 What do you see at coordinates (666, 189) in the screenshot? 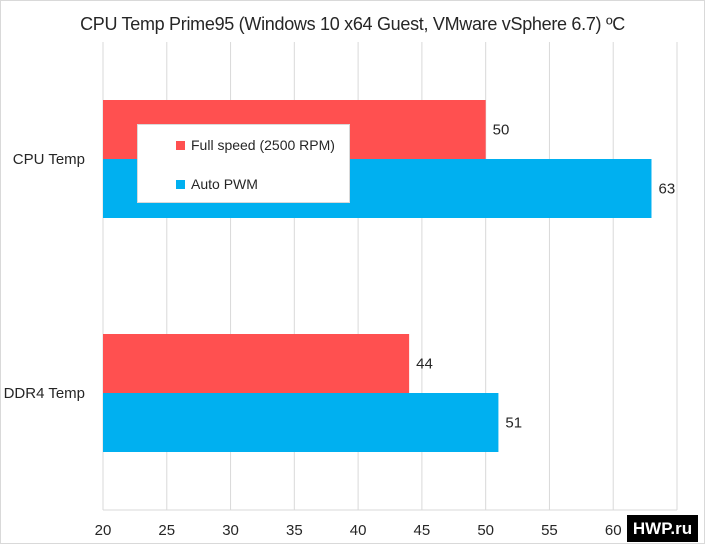
I see `data-label: 63` at bounding box center [666, 189].